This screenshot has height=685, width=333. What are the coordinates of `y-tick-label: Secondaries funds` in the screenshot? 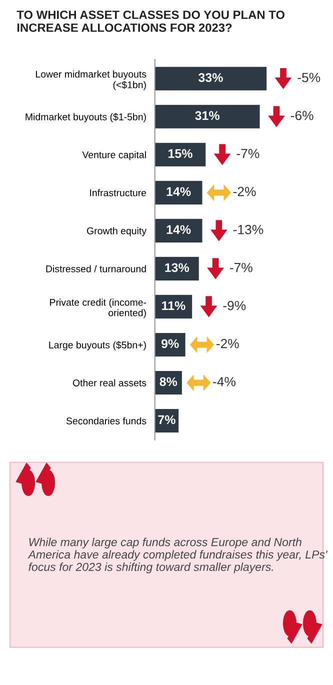 It's located at (106, 420).